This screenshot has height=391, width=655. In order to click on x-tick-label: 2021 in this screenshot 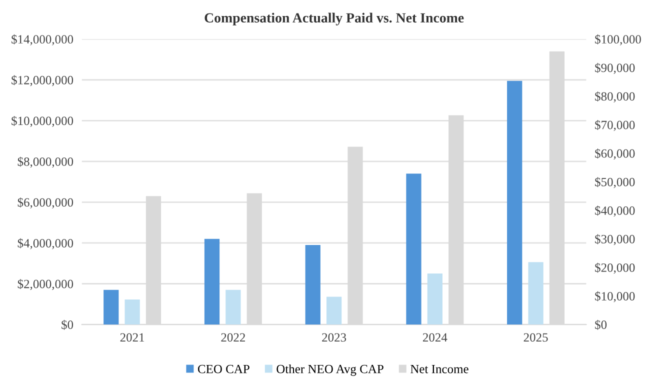, I will do `click(132, 337)`.